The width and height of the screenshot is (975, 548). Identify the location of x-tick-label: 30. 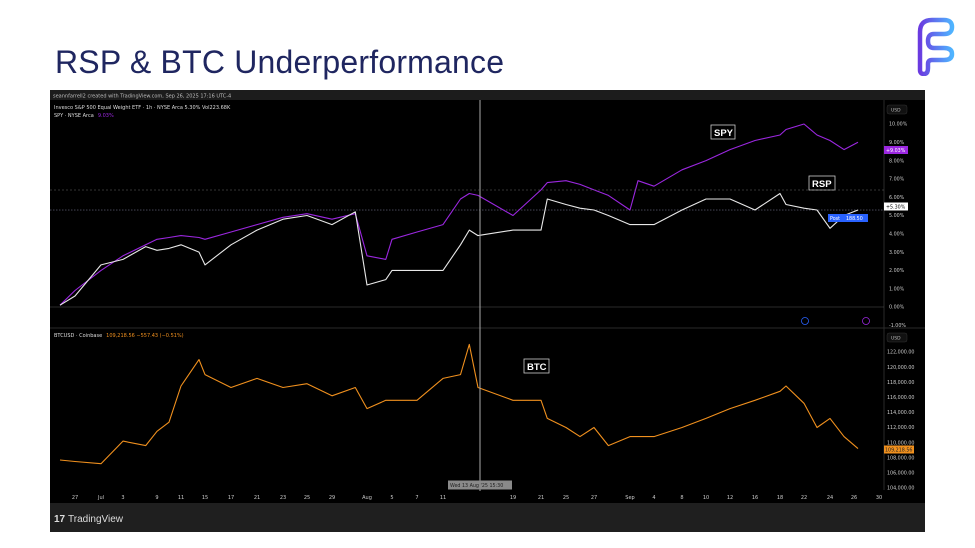
(879, 498).